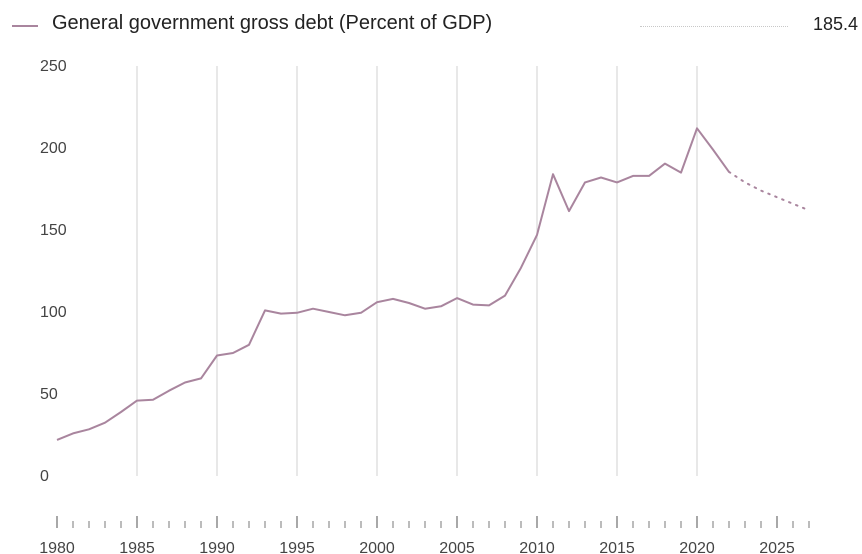 This screenshot has width=862, height=554. What do you see at coordinates (417, 547) in the screenshot?
I see `x-axis-labels: 1980 1985 1990 1995 2000 2005 2010 2015 2020 2025` at bounding box center [417, 547].